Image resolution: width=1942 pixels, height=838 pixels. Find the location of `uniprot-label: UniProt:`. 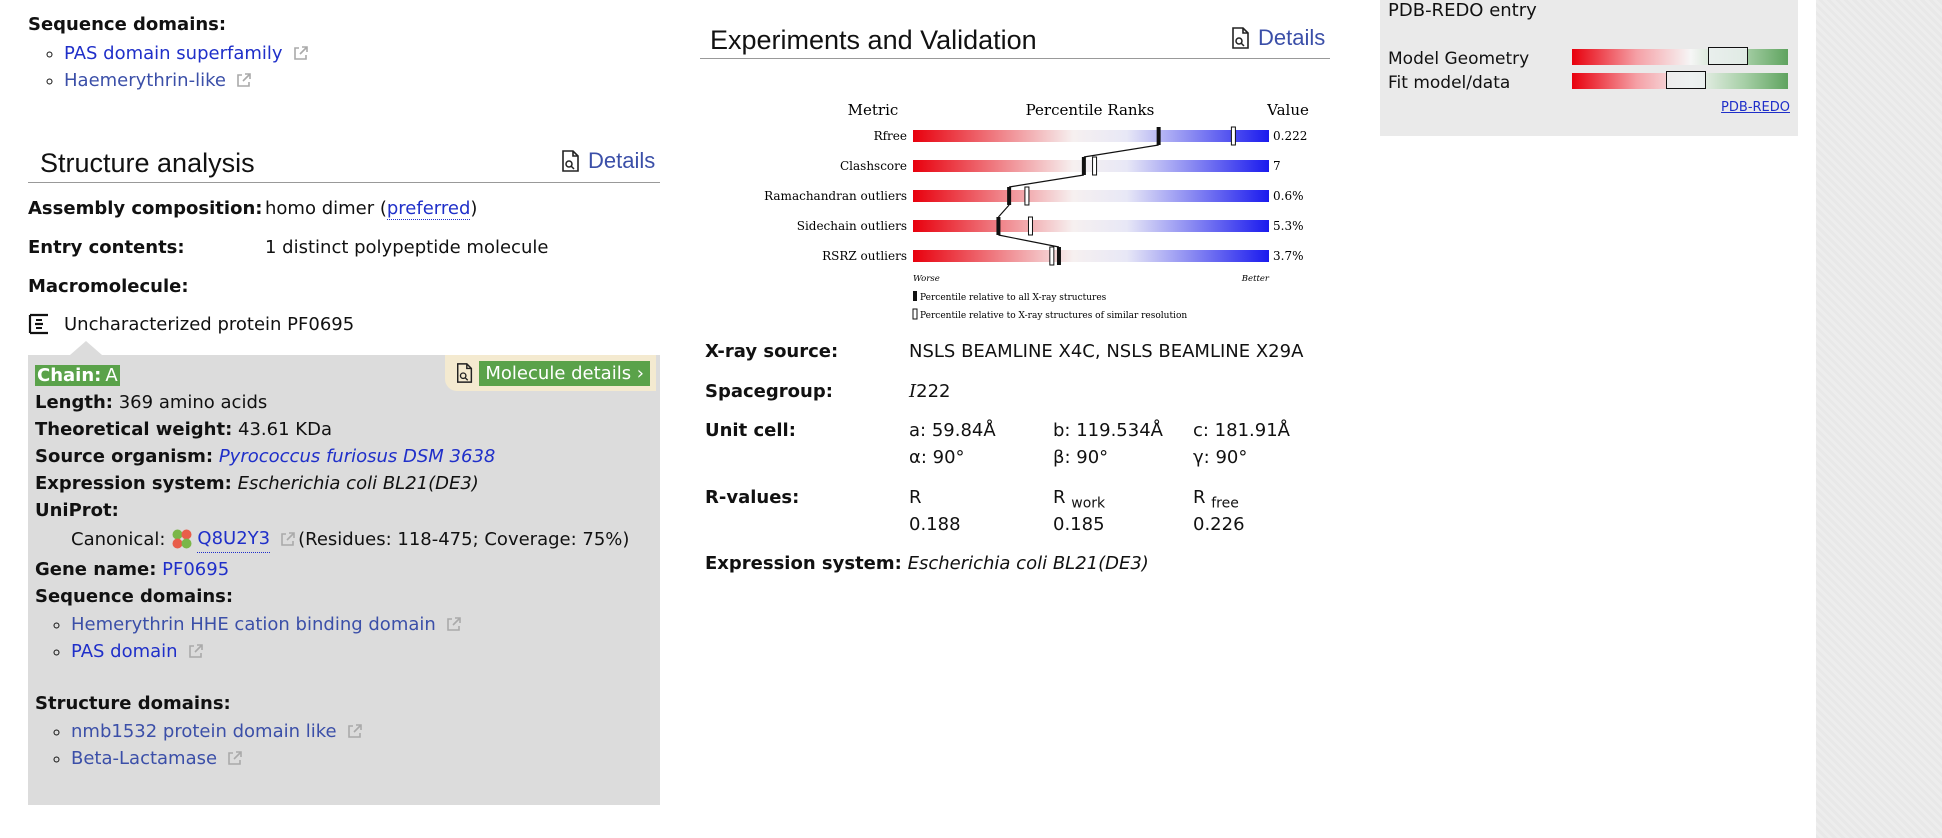

uniprot-label: UniProt: is located at coordinates (77, 510).